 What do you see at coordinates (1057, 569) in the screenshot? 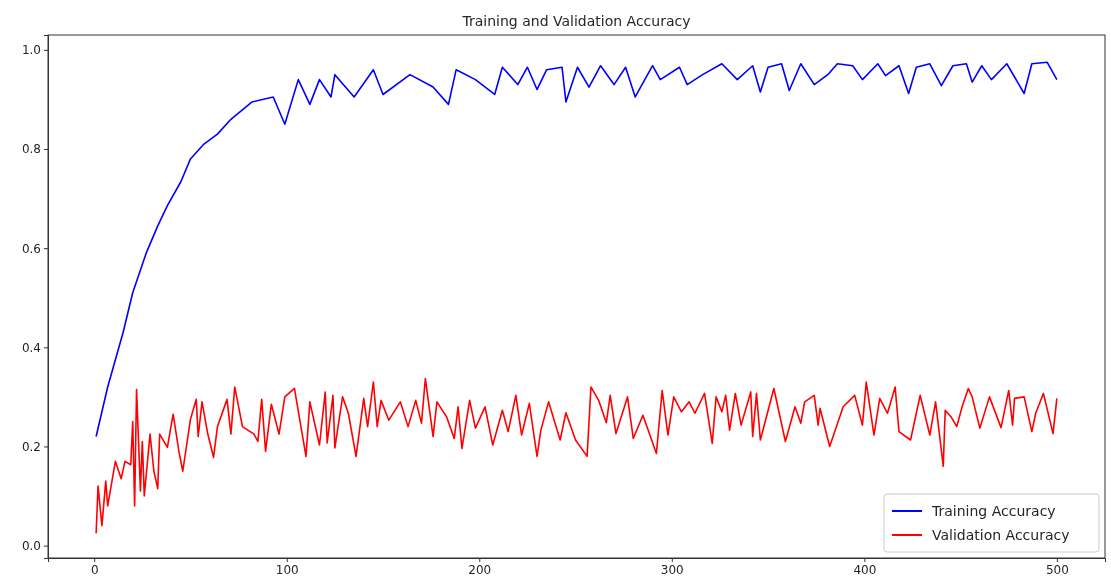
I see `x-tick-label: 500` at bounding box center [1057, 569].